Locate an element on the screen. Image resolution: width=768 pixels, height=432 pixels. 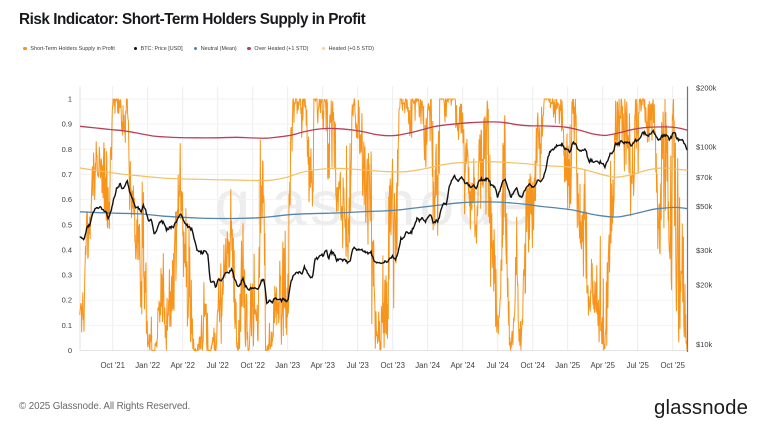
svg-text: Oct '23 is located at coordinates (392, 365).